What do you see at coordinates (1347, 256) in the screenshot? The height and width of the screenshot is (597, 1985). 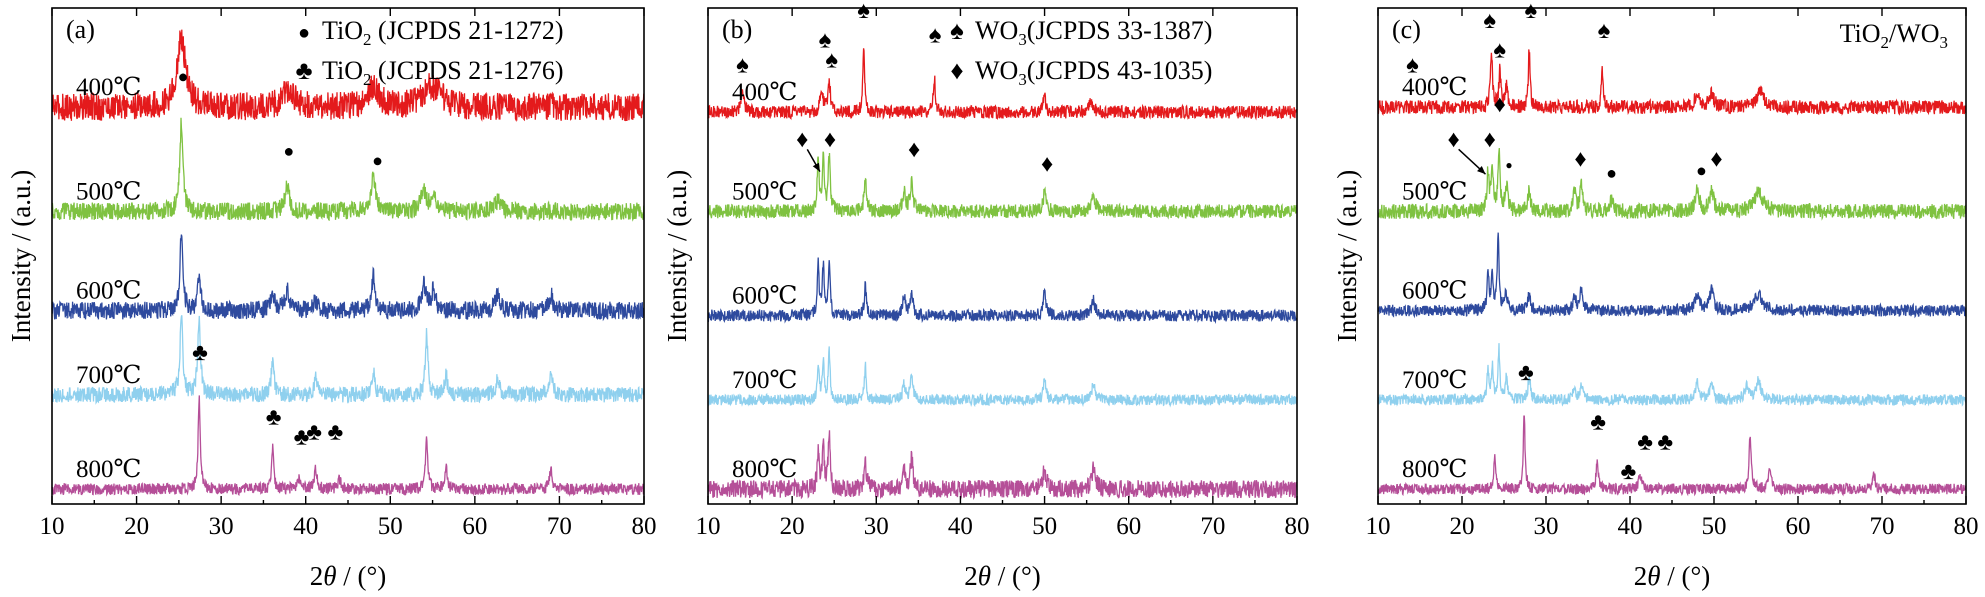 I see `y-axis-label: Intensity / (a.u.)` at bounding box center [1347, 256].